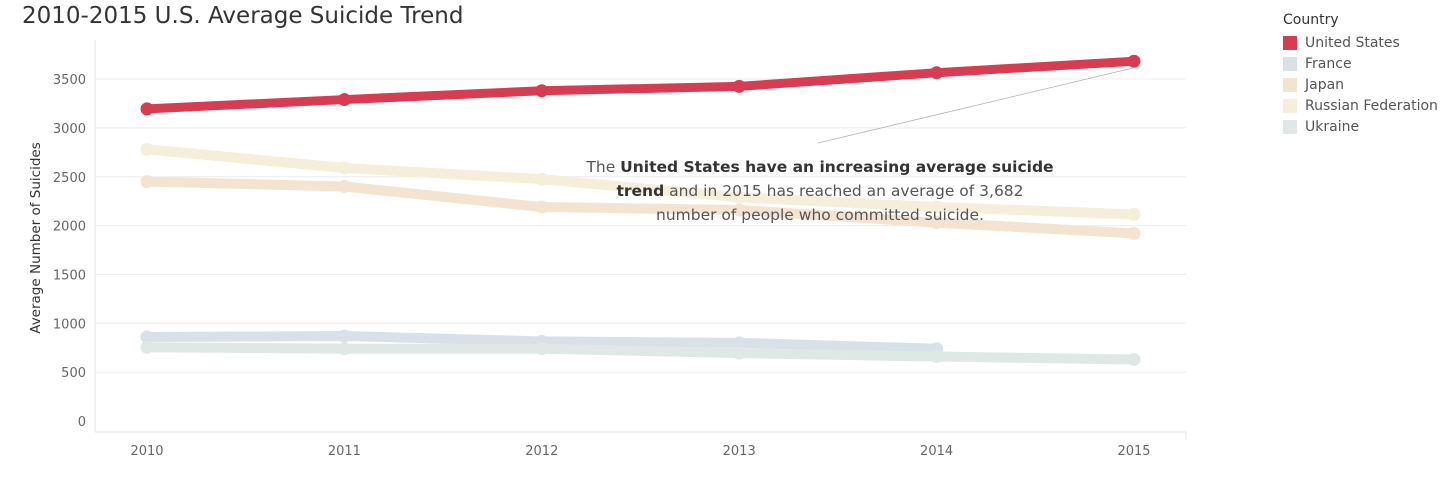  I want to click on series-line-united-states, so click(640, 85).